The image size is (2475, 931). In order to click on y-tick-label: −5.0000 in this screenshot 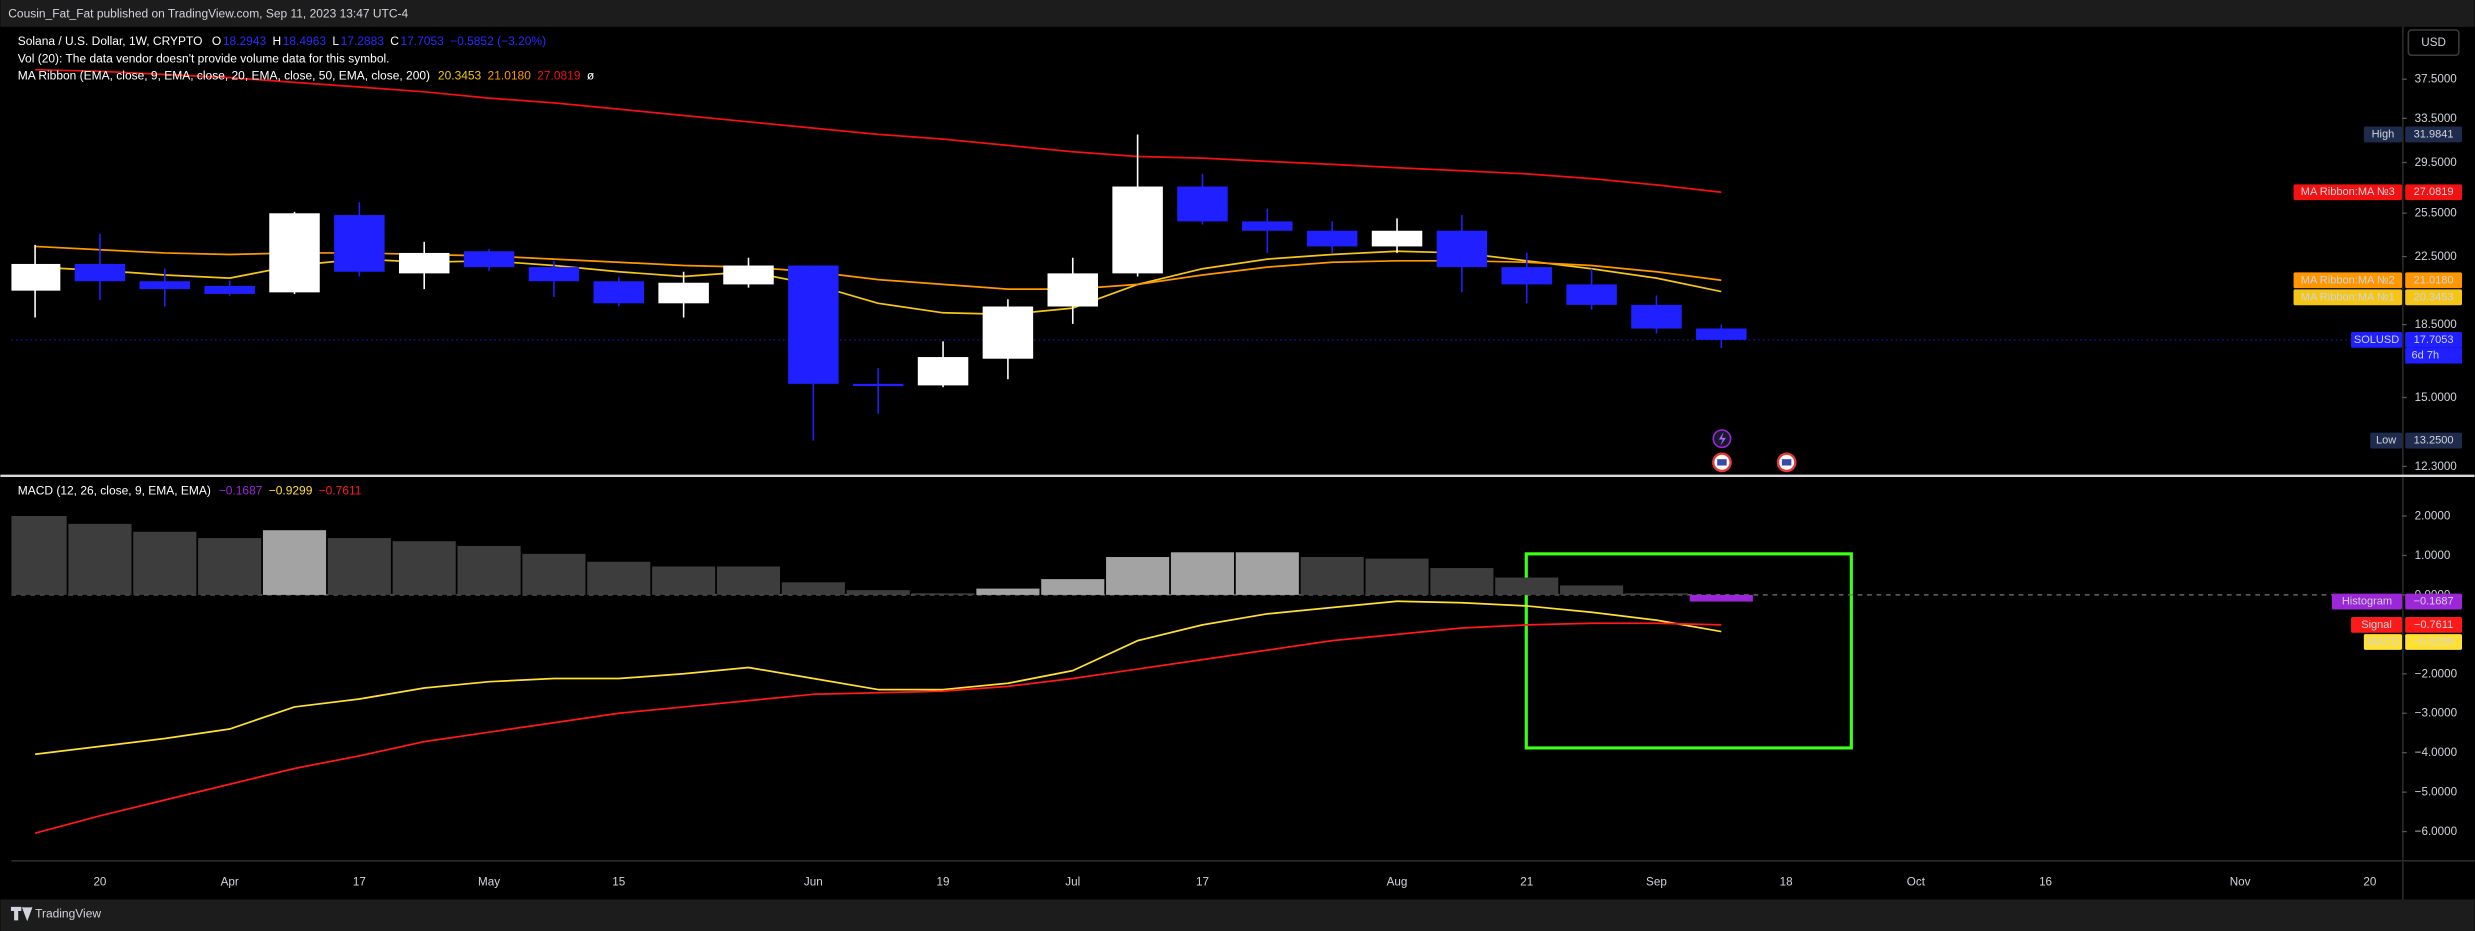, I will do `click(2436, 792)`.